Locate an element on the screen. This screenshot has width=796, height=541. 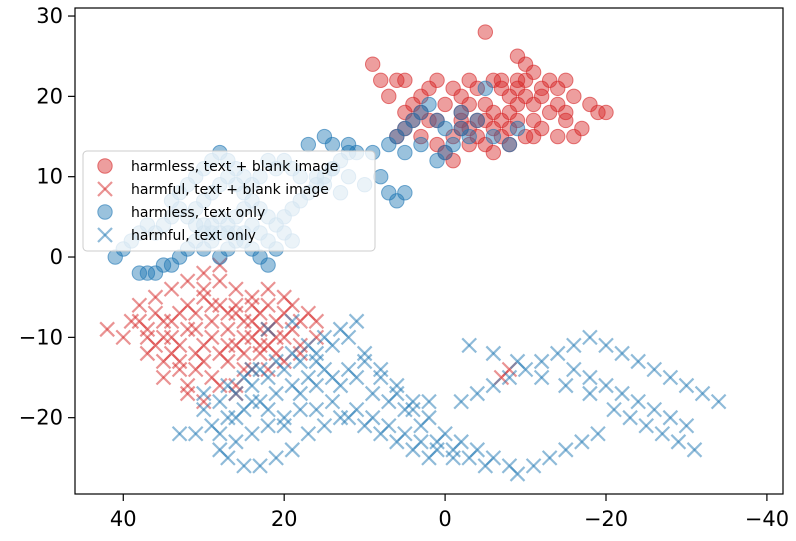
series-3-point-30-stroke-b is located at coordinates (356, 377).